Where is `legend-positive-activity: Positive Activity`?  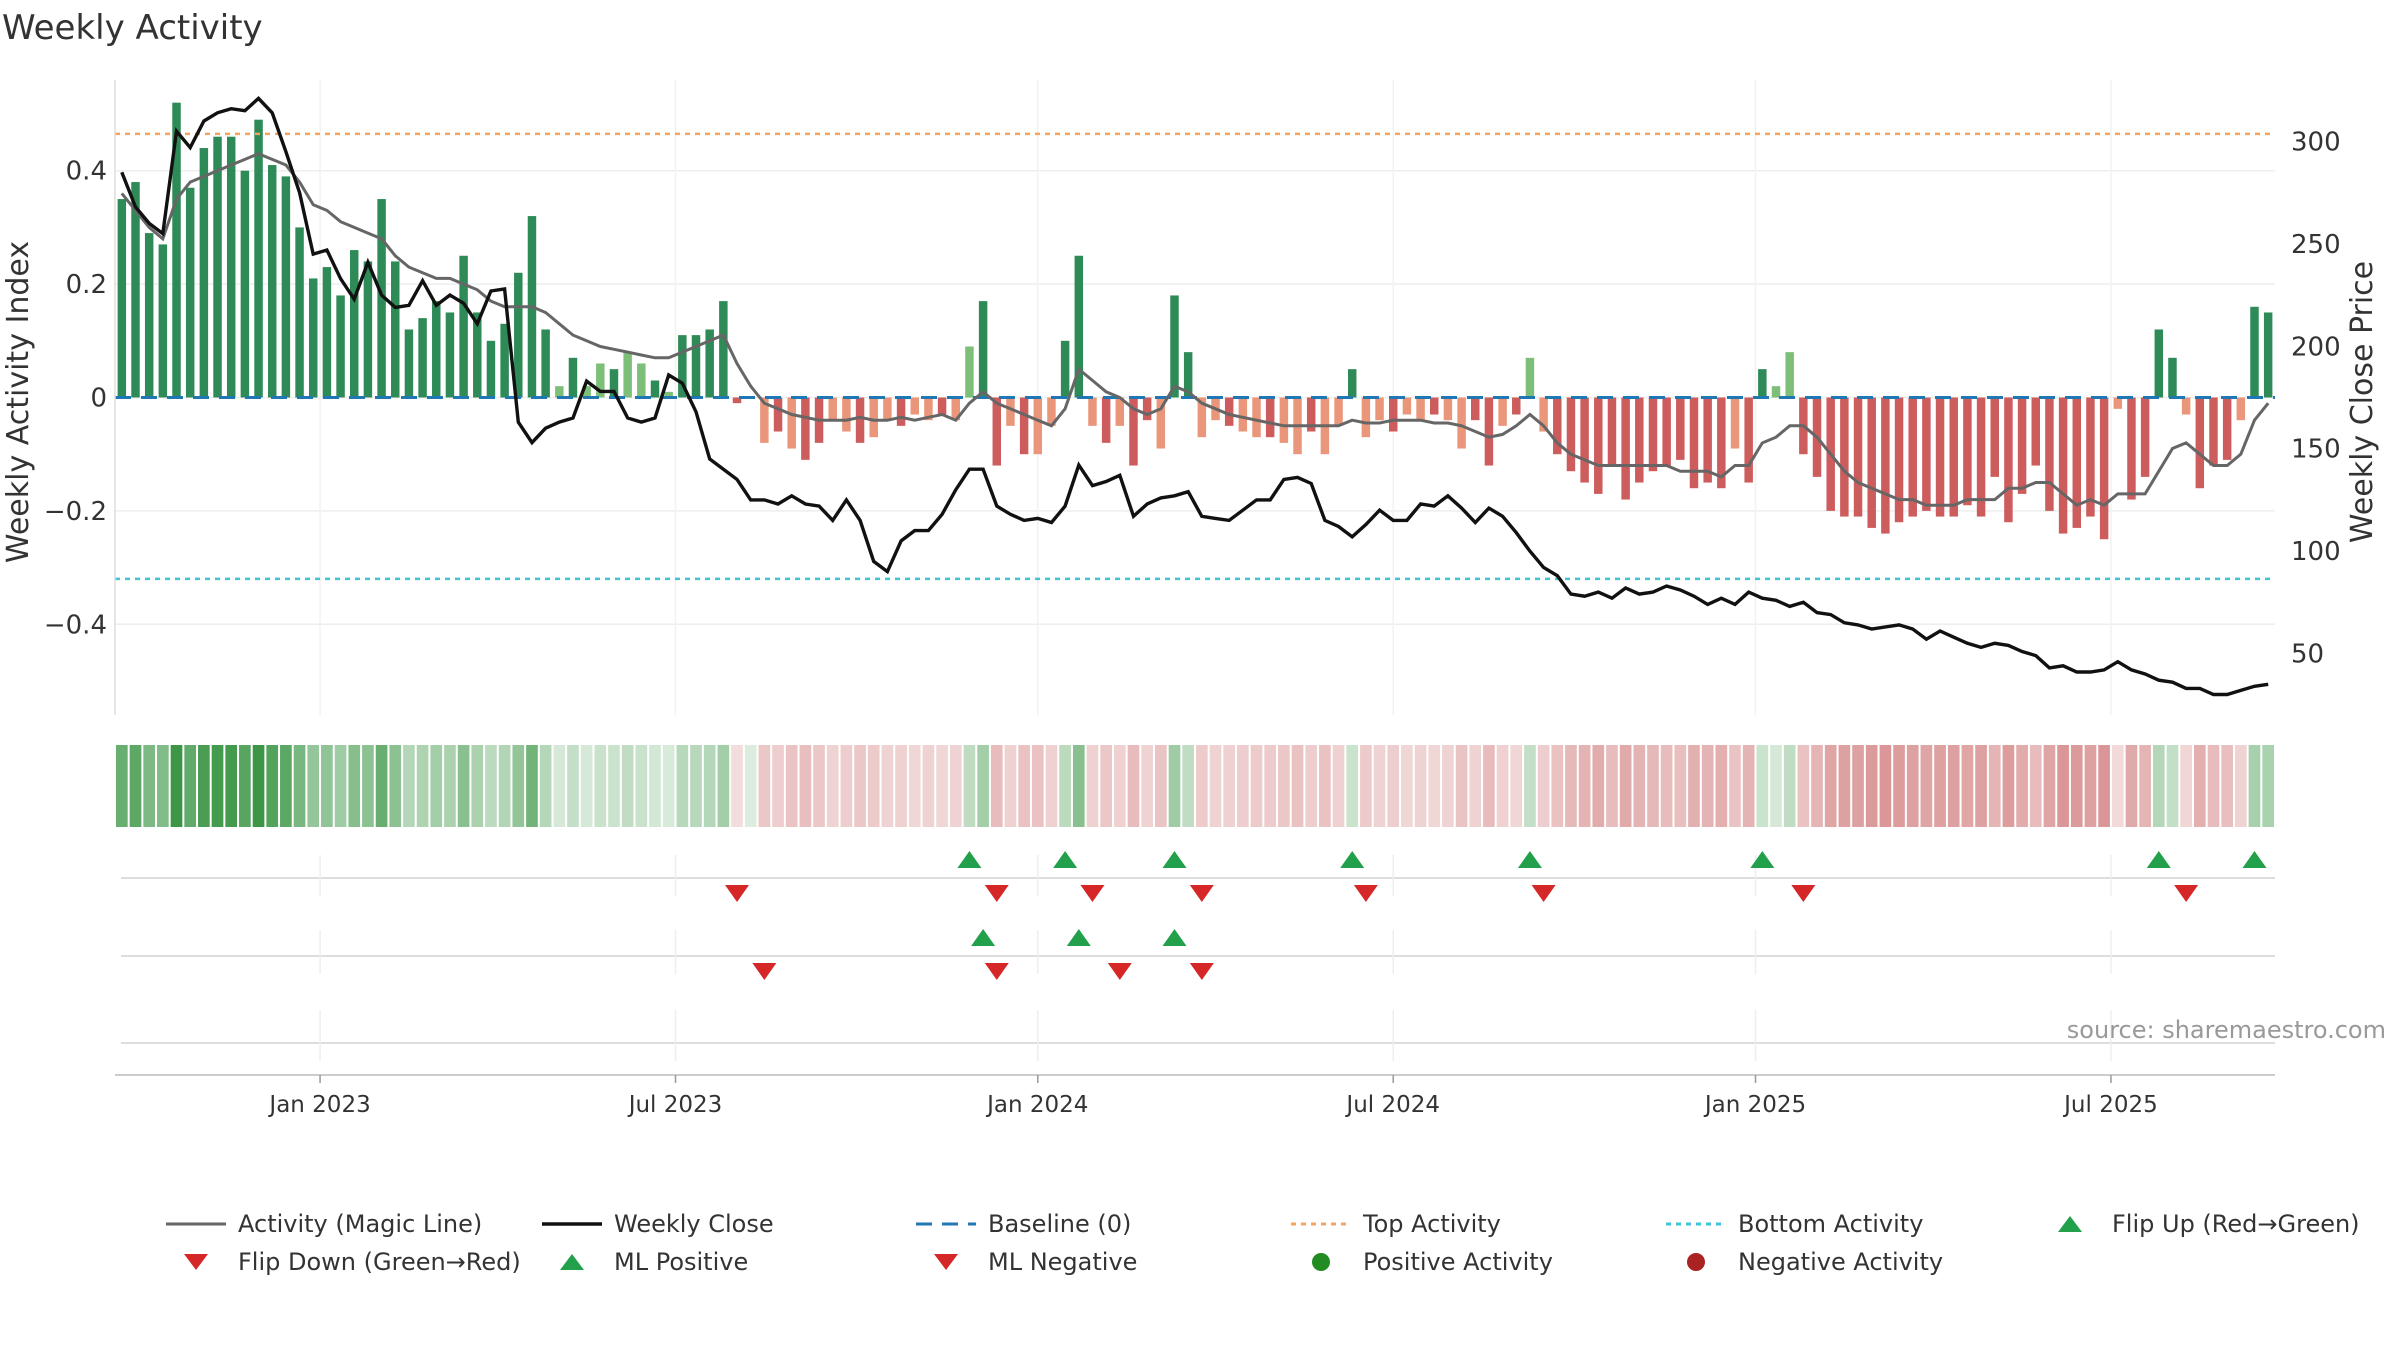
legend-positive-activity: Positive Activity is located at coordinates (1422, 1262).